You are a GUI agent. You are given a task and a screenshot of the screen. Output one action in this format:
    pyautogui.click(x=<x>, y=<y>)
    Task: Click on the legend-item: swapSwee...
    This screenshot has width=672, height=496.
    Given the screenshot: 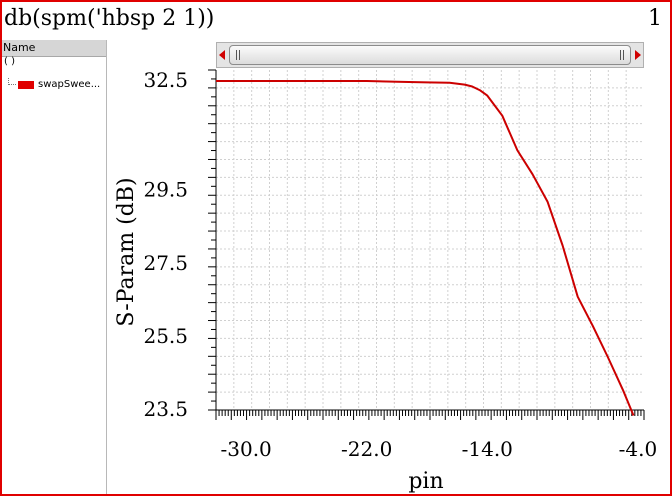 What is the action you would take?
    pyautogui.click(x=56, y=85)
    